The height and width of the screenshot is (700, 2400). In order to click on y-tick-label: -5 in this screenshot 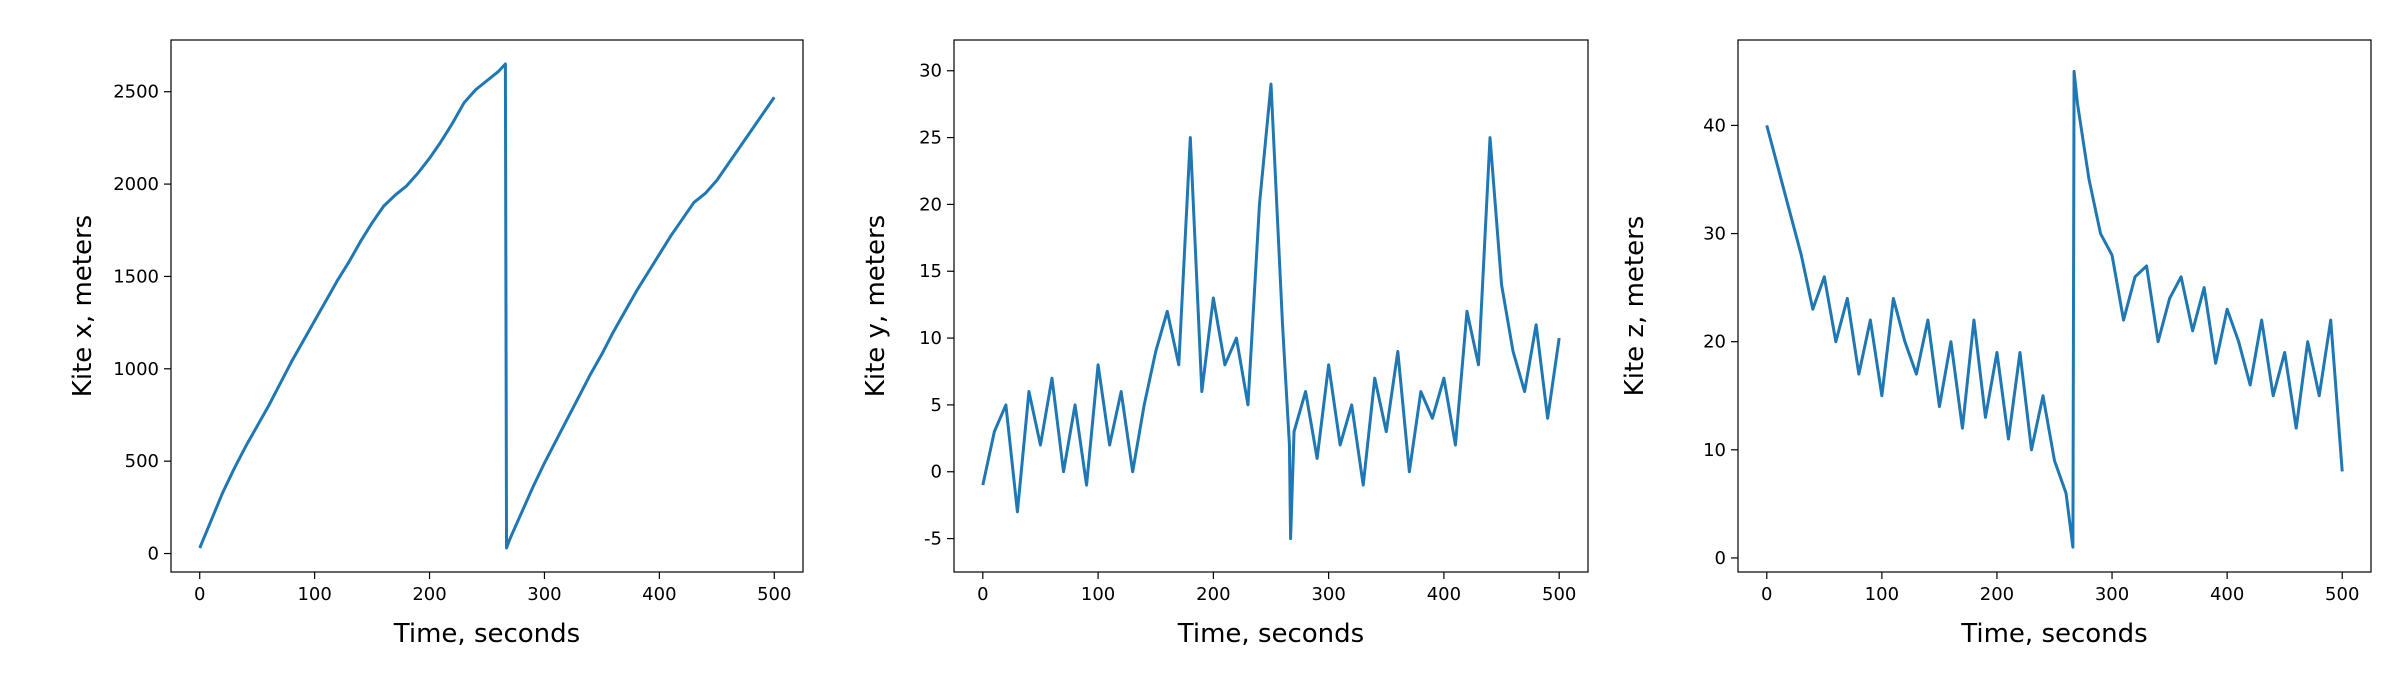, I will do `click(933, 539)`.